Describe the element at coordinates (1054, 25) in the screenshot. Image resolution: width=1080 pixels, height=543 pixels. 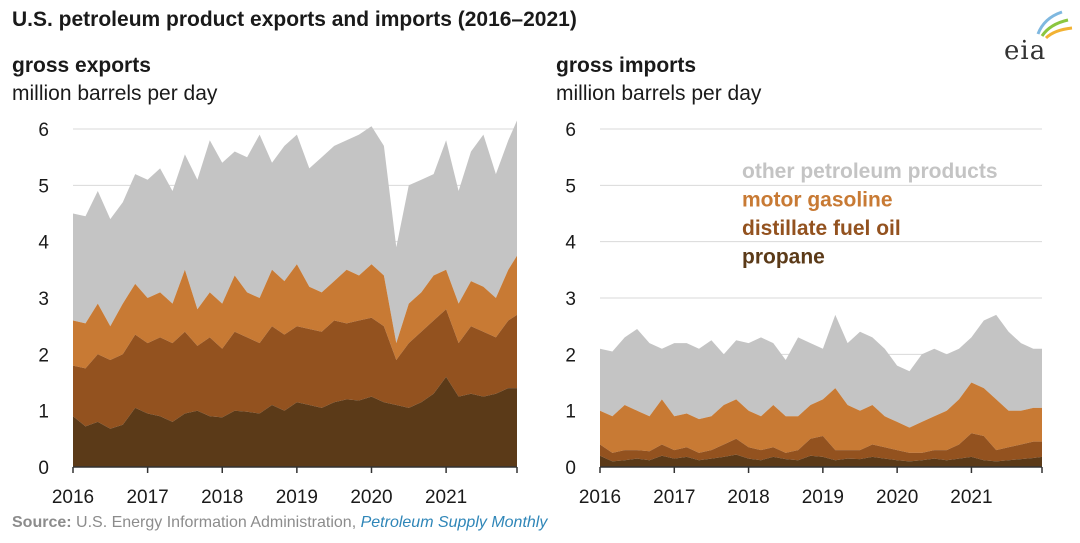
I see `eia-logo-arcs` at that location.